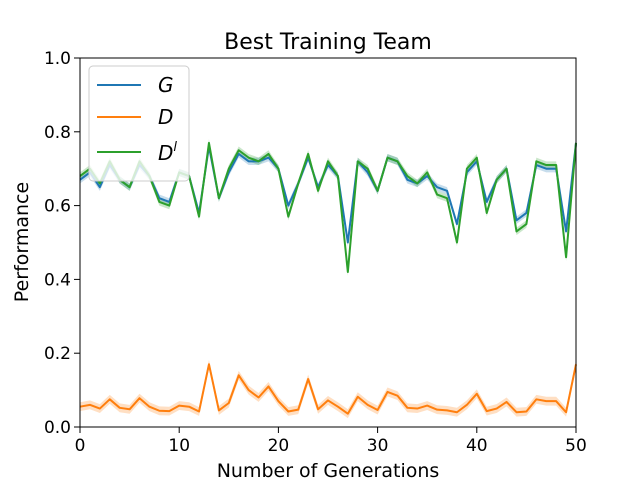 This screenshot has height=480, width=640. I want to click on x-tick-label: 40, so click(477, 446).